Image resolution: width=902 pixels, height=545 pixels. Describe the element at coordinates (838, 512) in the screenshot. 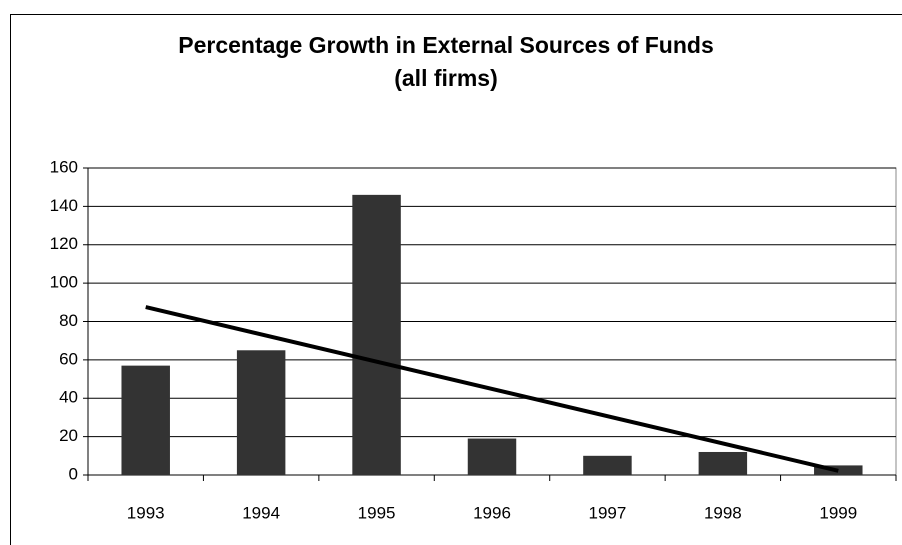

I see `x-tick-label: 1999` at that location.